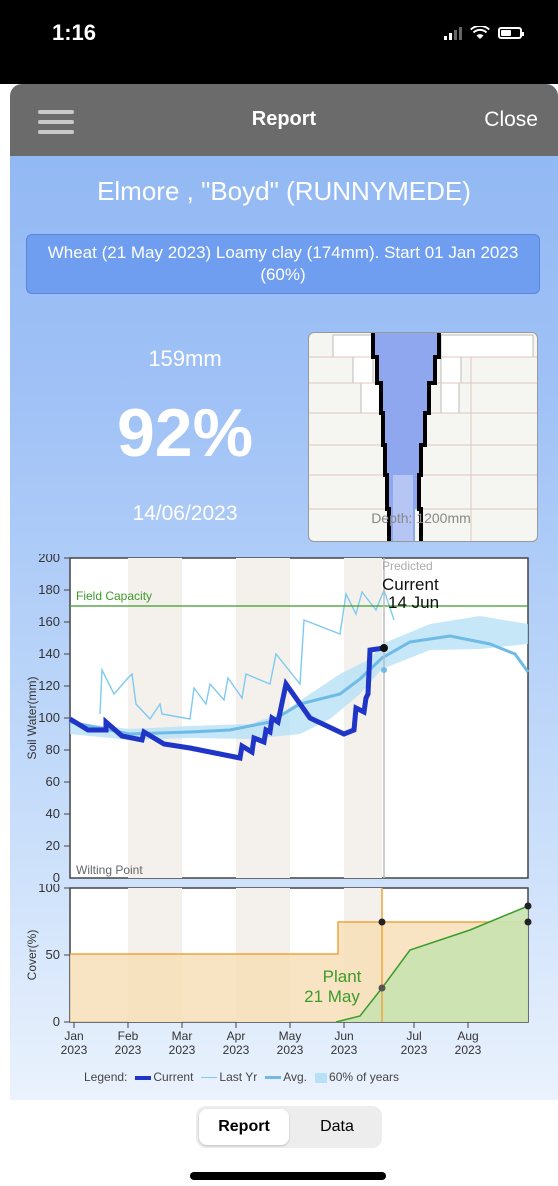 The height and width of the screenshot is (1186, 558). I want to click on x-year-apr: 2023, so click(236, 1050).